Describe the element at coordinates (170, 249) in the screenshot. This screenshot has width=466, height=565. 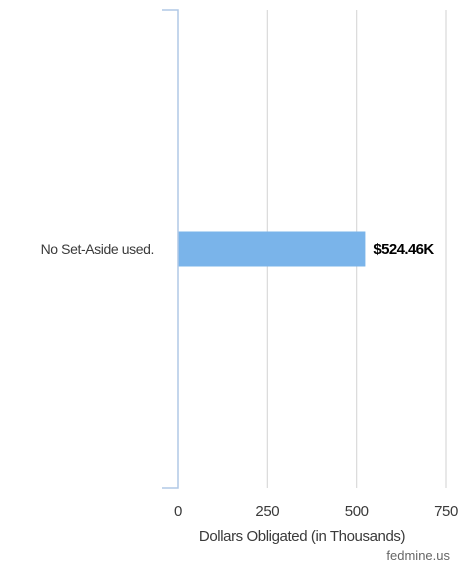
I see `y-axis-bracket` at that location.